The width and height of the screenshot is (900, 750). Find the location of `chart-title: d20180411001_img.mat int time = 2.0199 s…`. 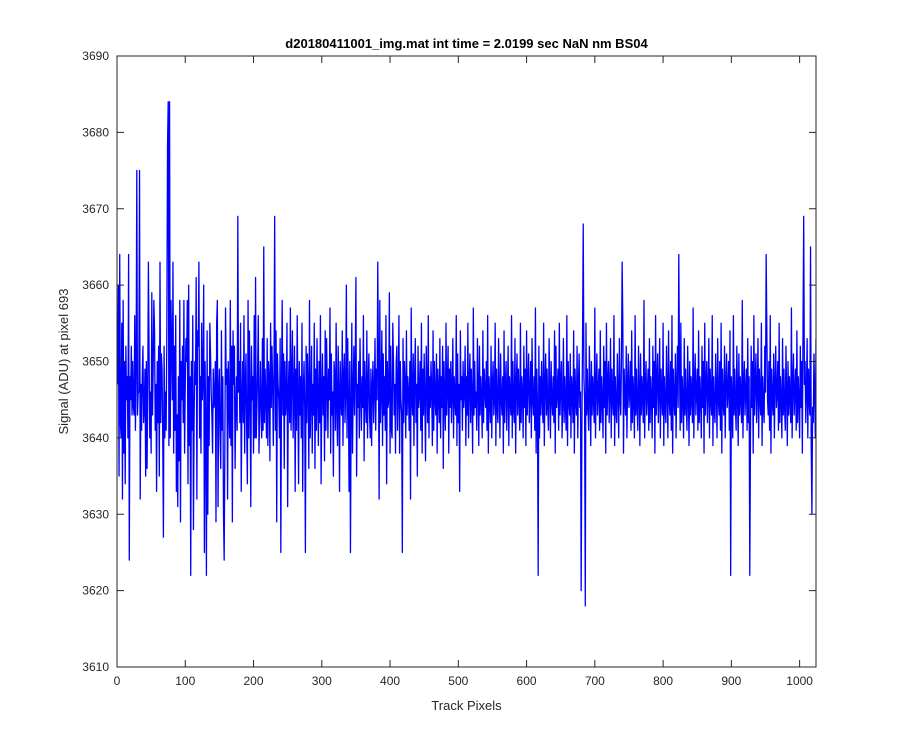

chart-title: d20180411001_img.mat int time = 2.0199 s… is located at coordinates (466, 43).